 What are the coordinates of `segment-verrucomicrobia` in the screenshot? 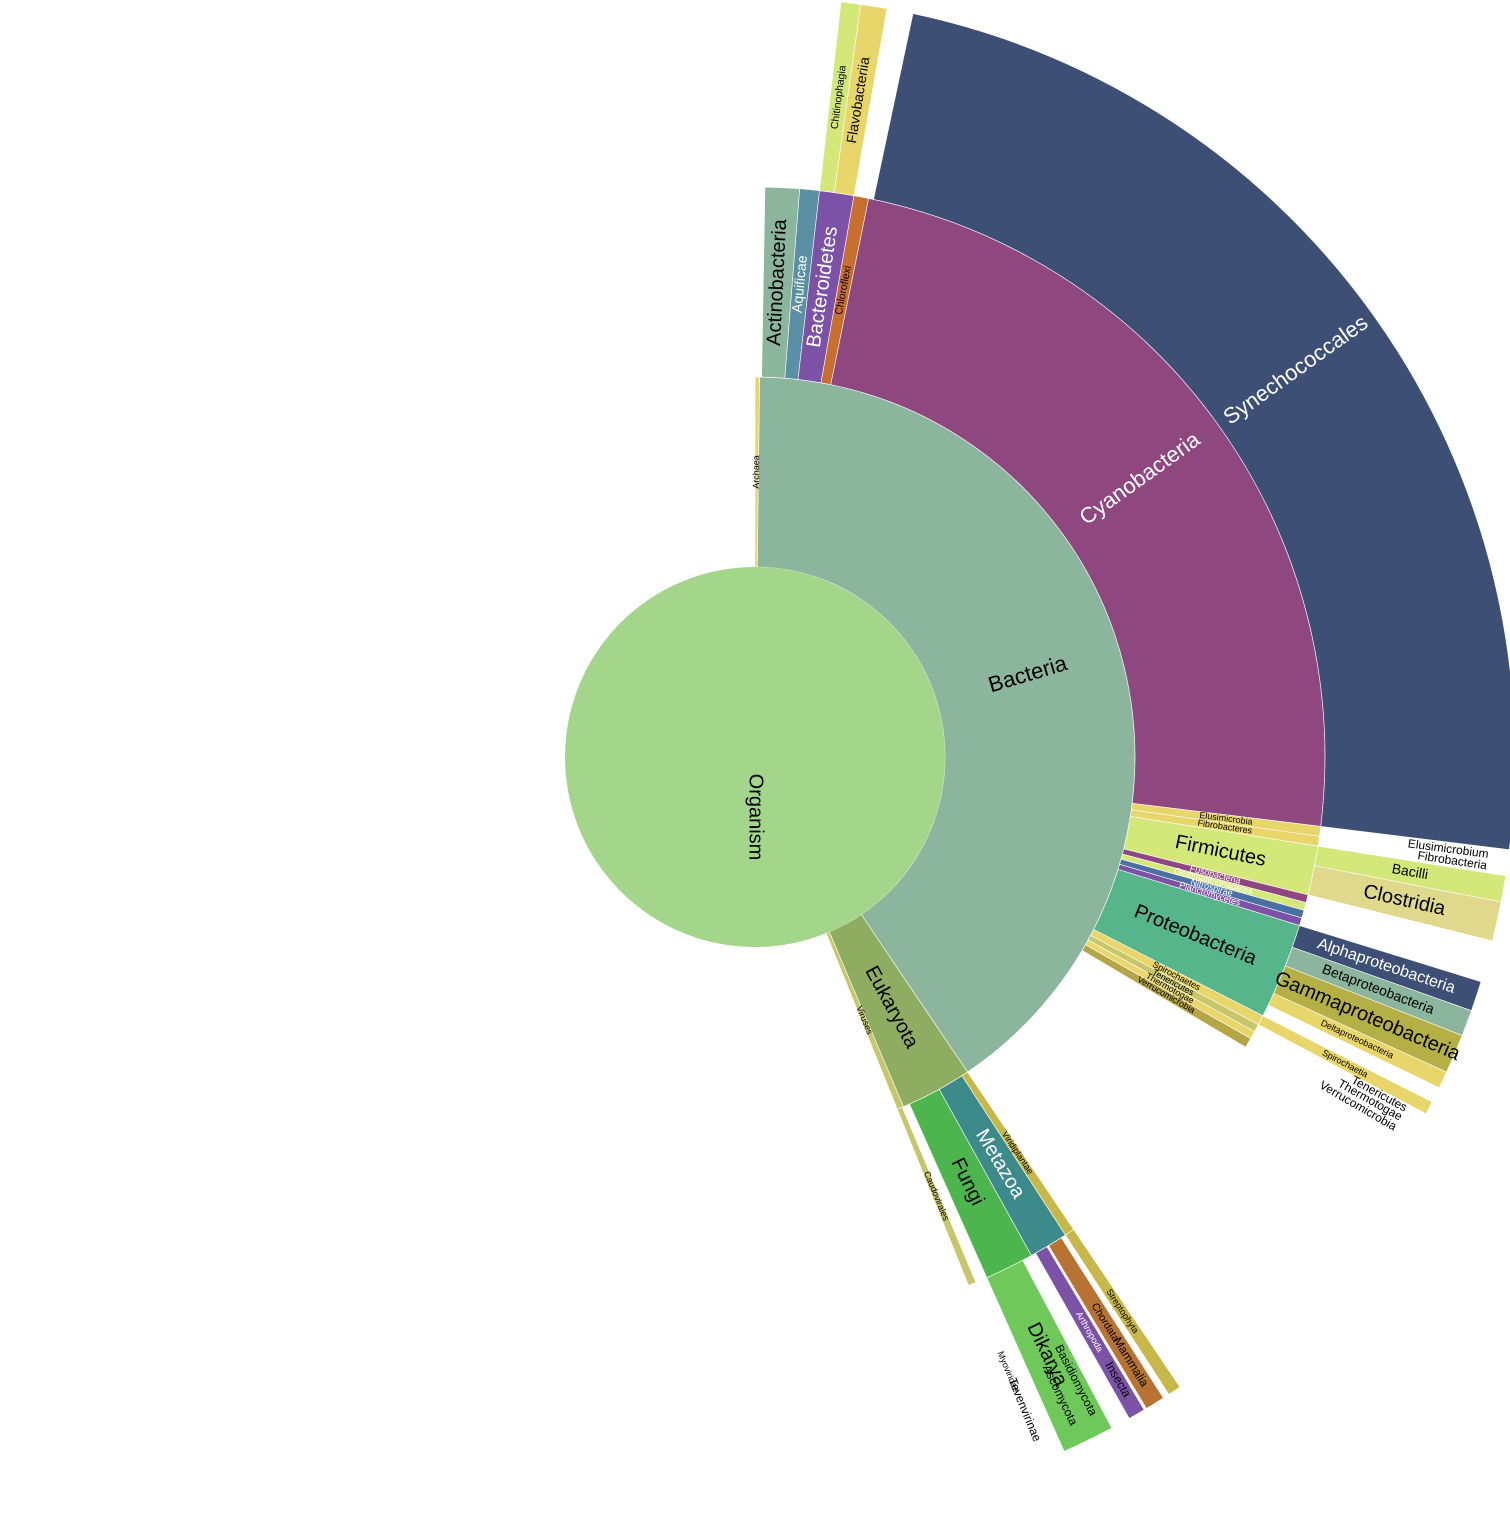 It's located at (1166, 996).